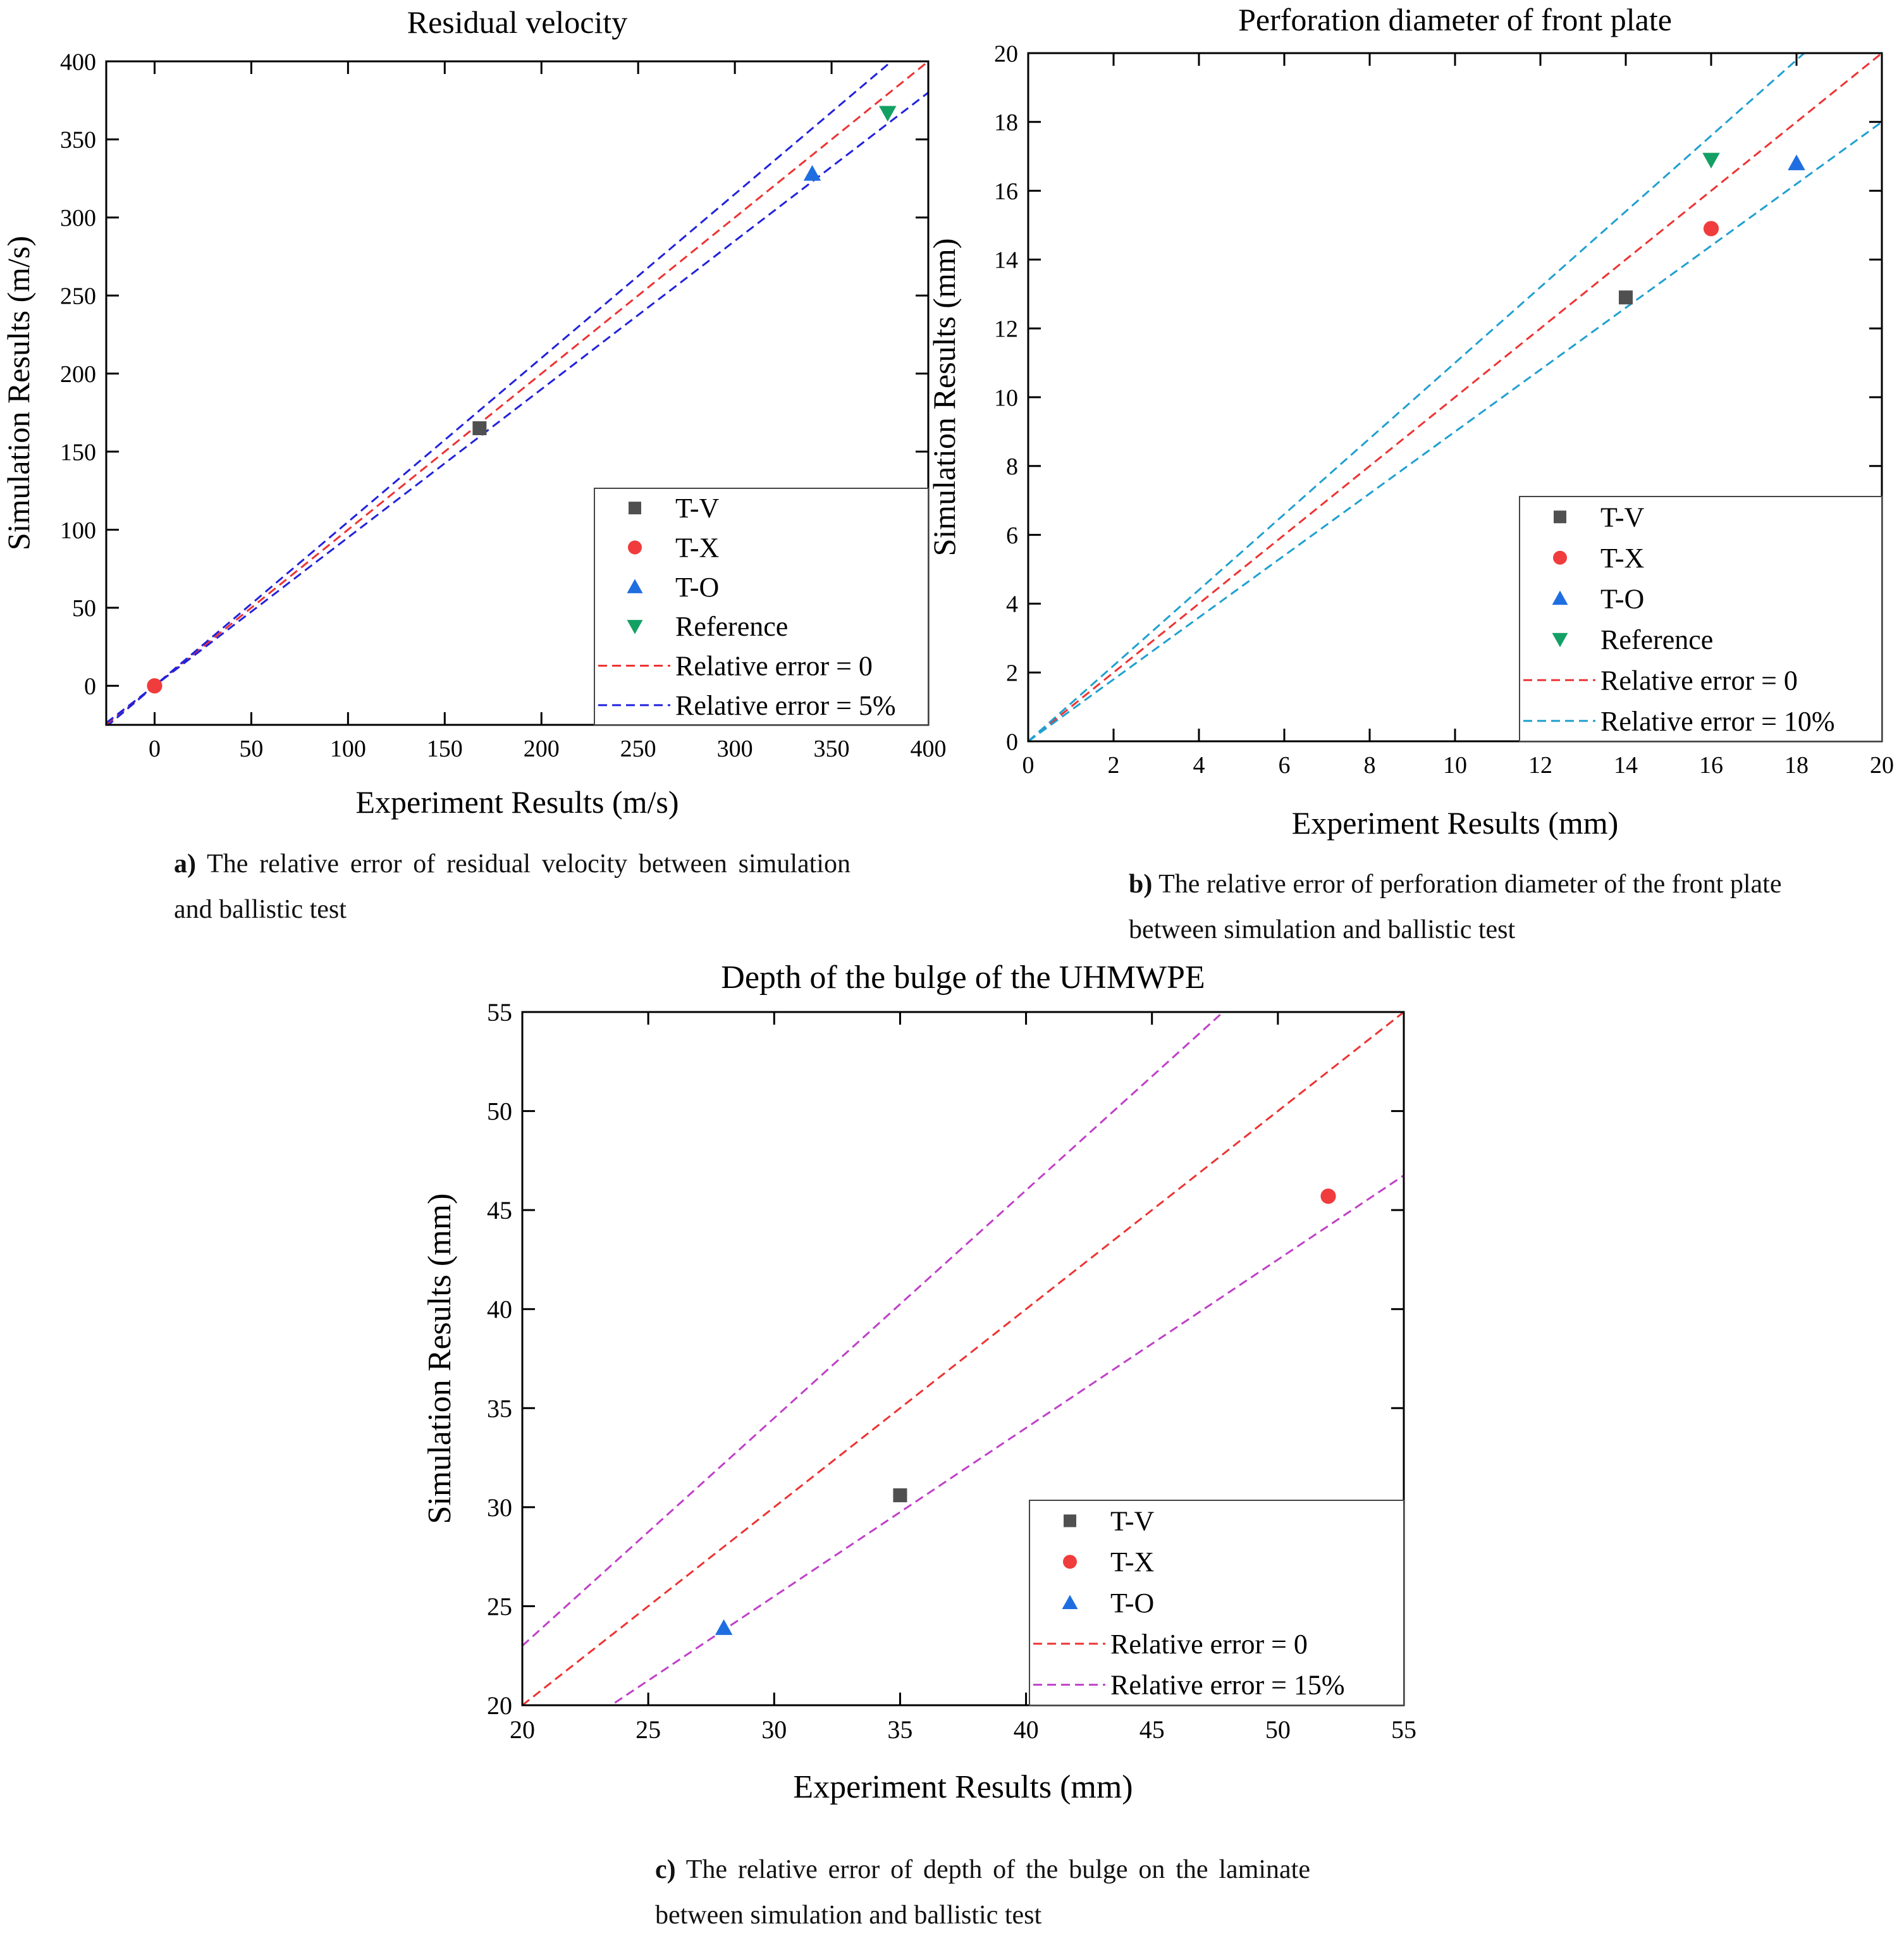 This screenshot has width=1904, height=1938. I want to click on y-tick-label: 200, so click(78, 374).